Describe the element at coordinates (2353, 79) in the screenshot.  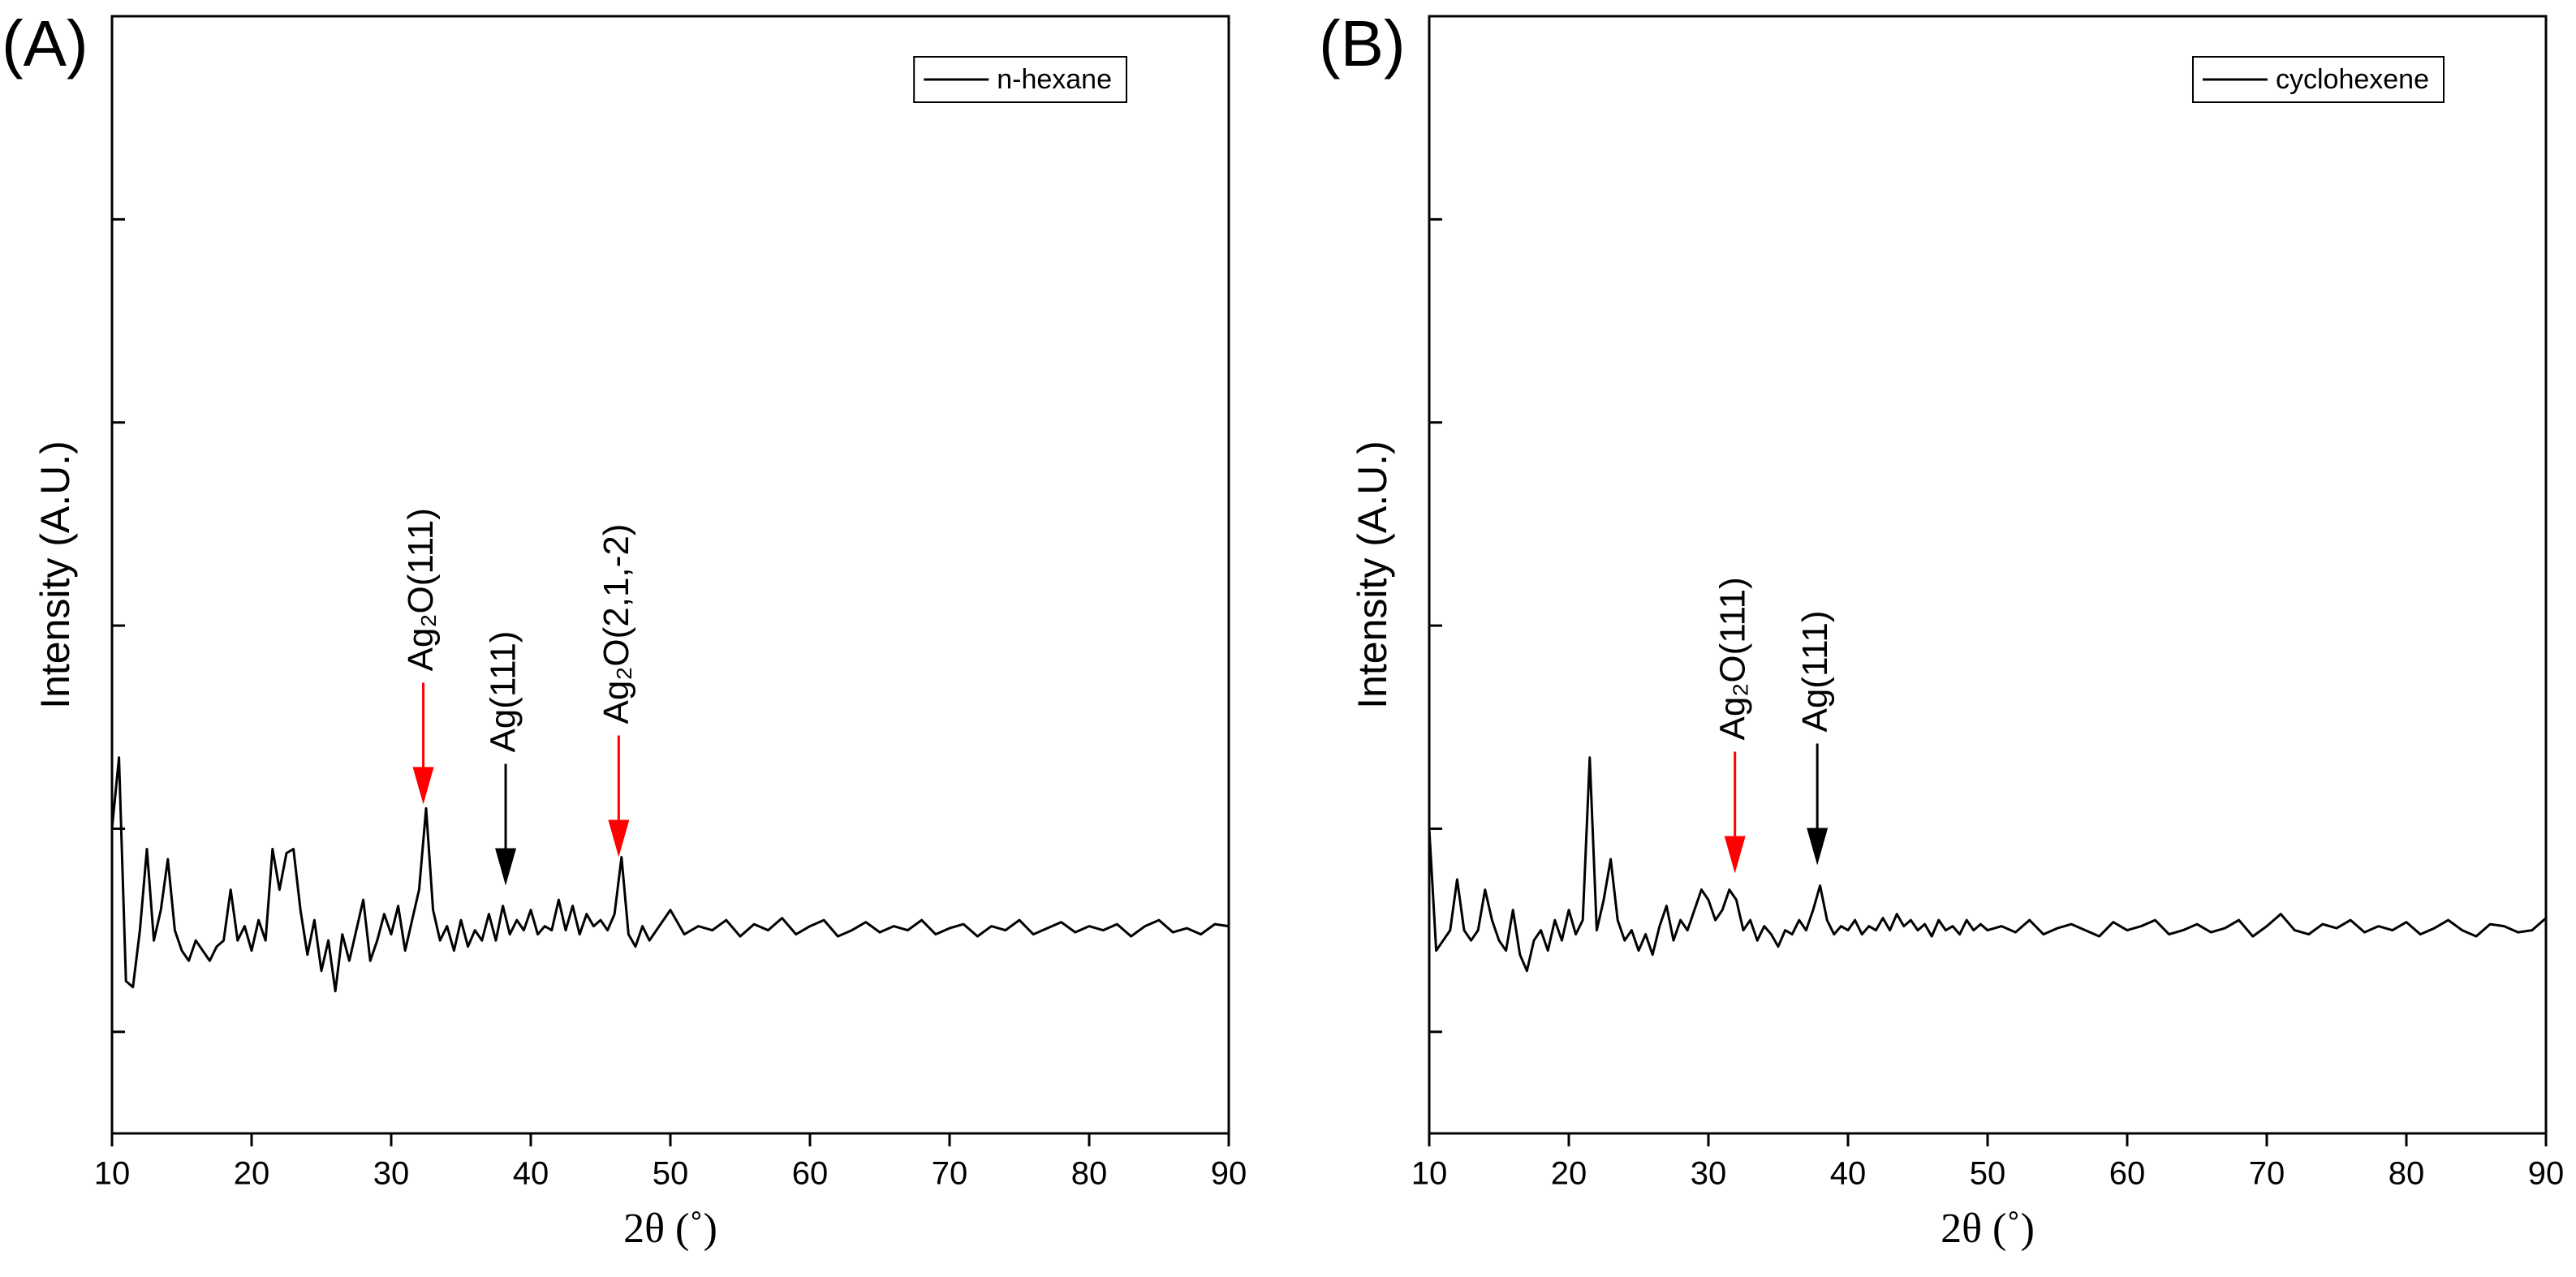
I see `legend-label: cyclohexene` at that location.